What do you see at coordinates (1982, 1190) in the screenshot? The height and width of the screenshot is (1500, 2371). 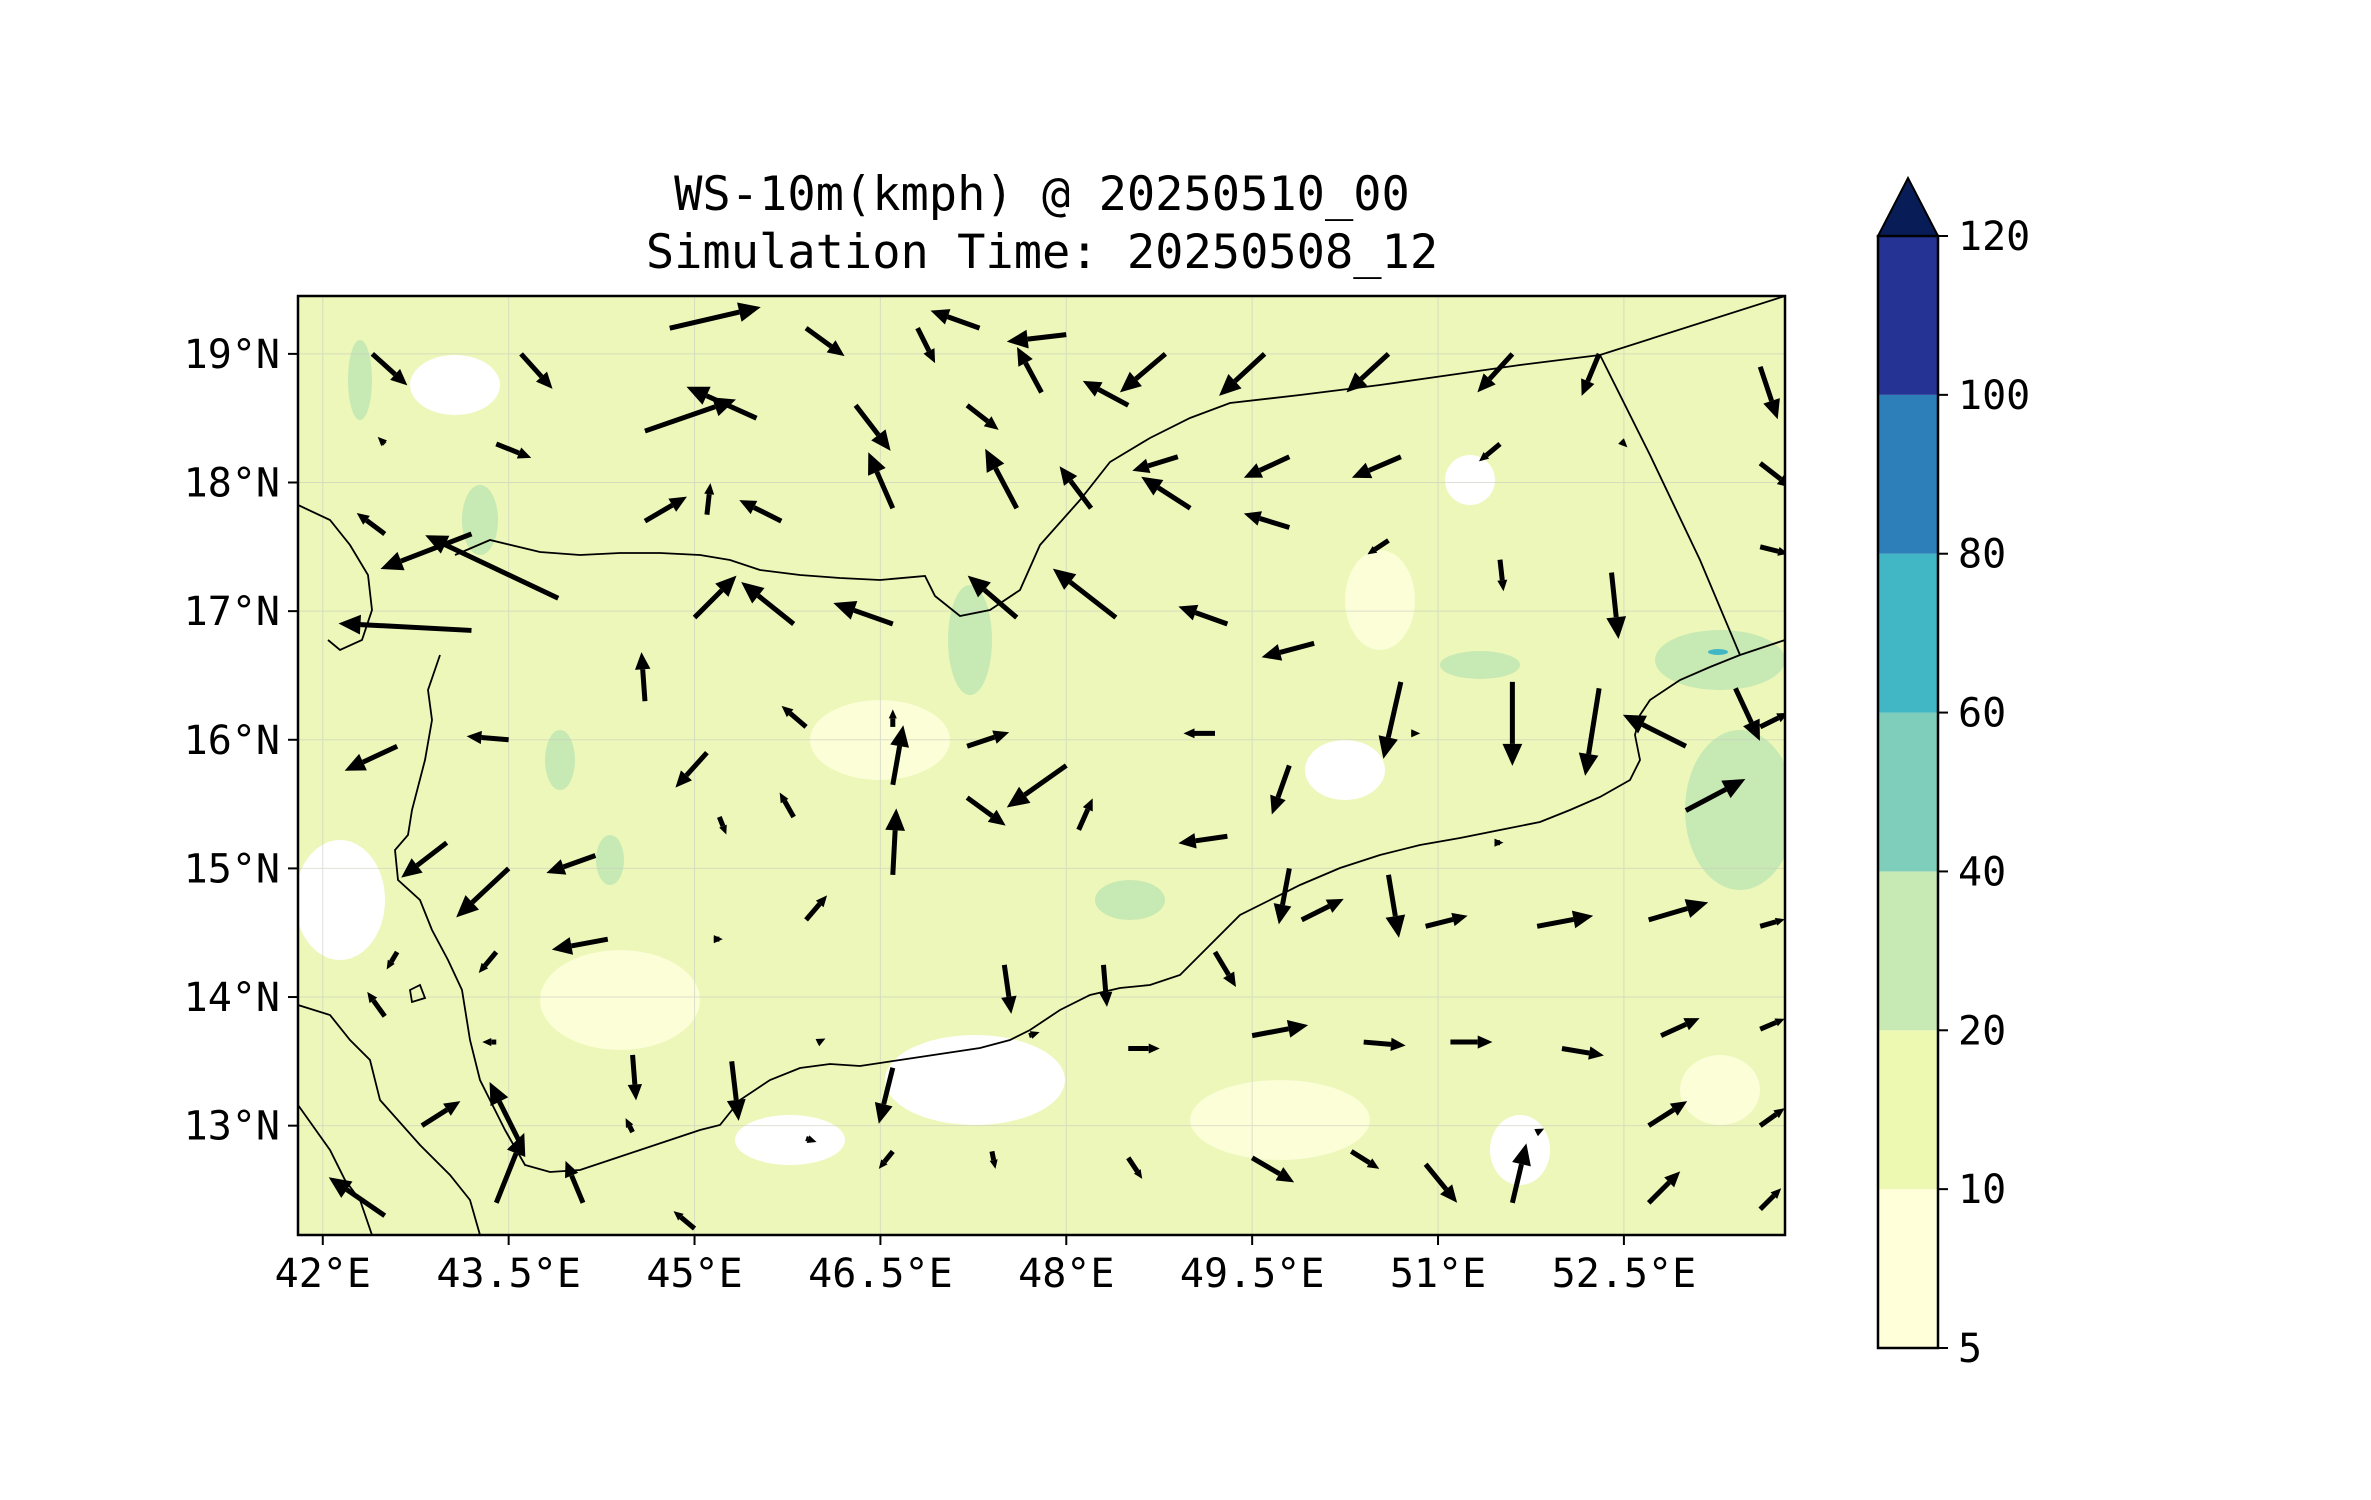 I see `colorbar-tick-label: 10` at bounding box center [1982, 1190].